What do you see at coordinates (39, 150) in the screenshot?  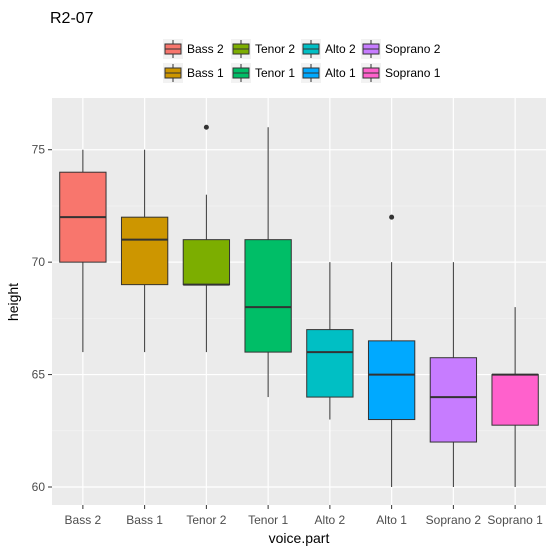 I see `y-tick-label: 75` at bounding box center [39, 150].